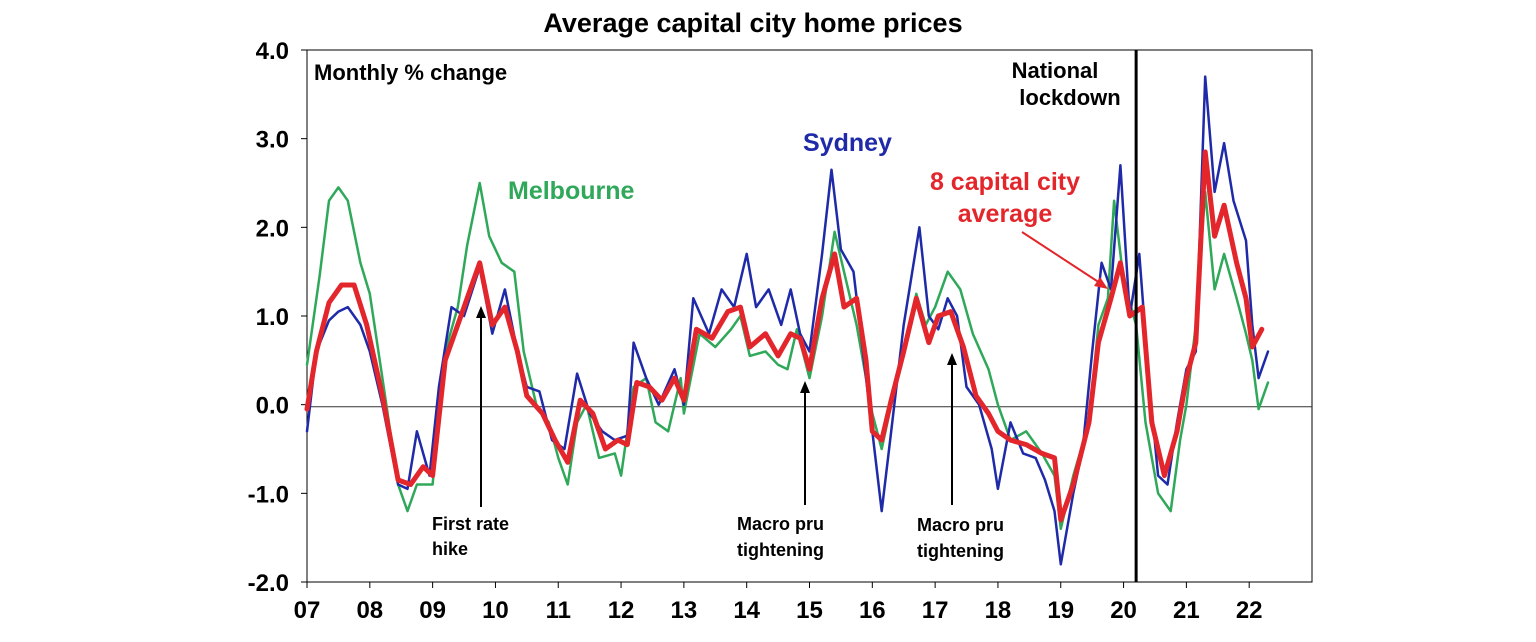  I want to click on x-tick-label: 19, so click(1060, 610).